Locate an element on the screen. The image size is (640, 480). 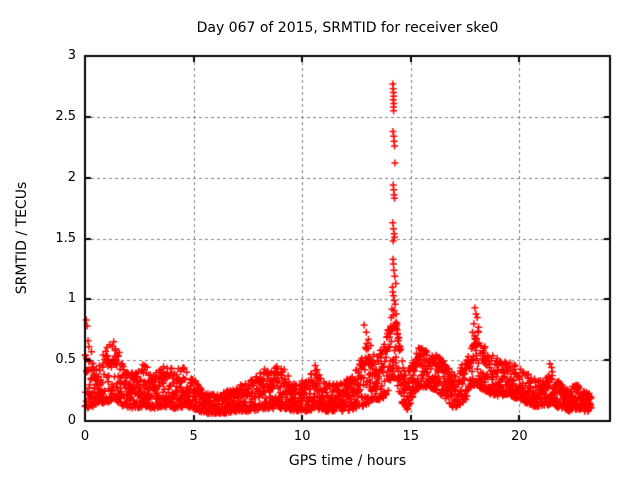
x-tick-label: 10 is located at coordinates (302, 436).